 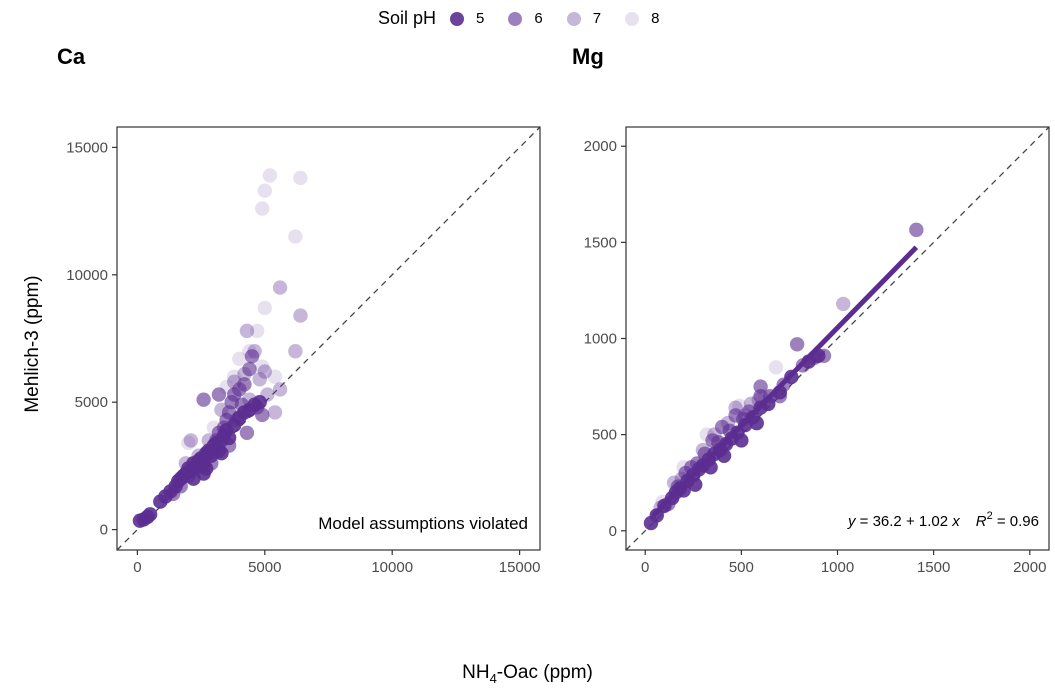 What do you see at coordinates (785, 381) in the screenshot?
I see `mg-fit-line` at bounding box center [785, 381].